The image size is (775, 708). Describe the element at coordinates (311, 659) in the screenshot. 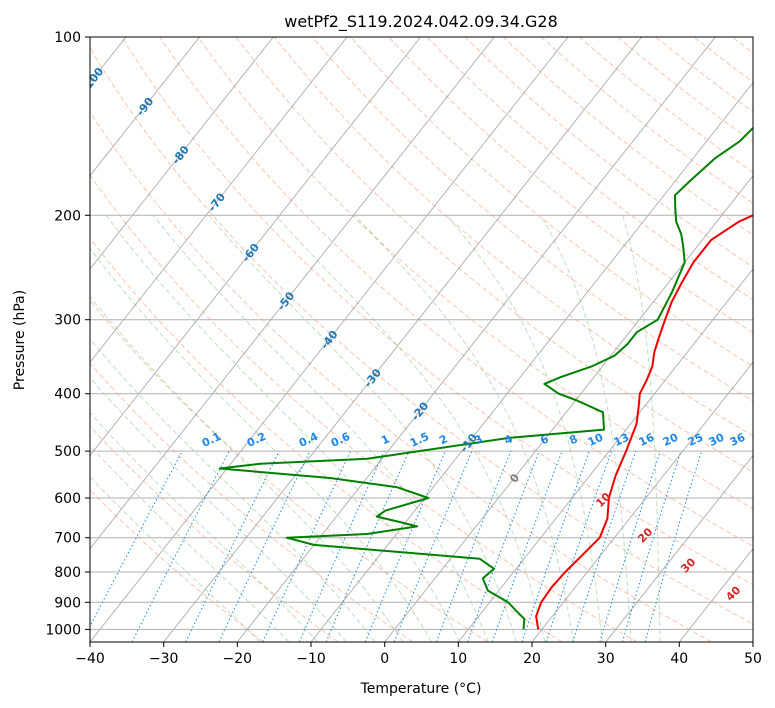

I see `x-tick-label: −10` at that location.